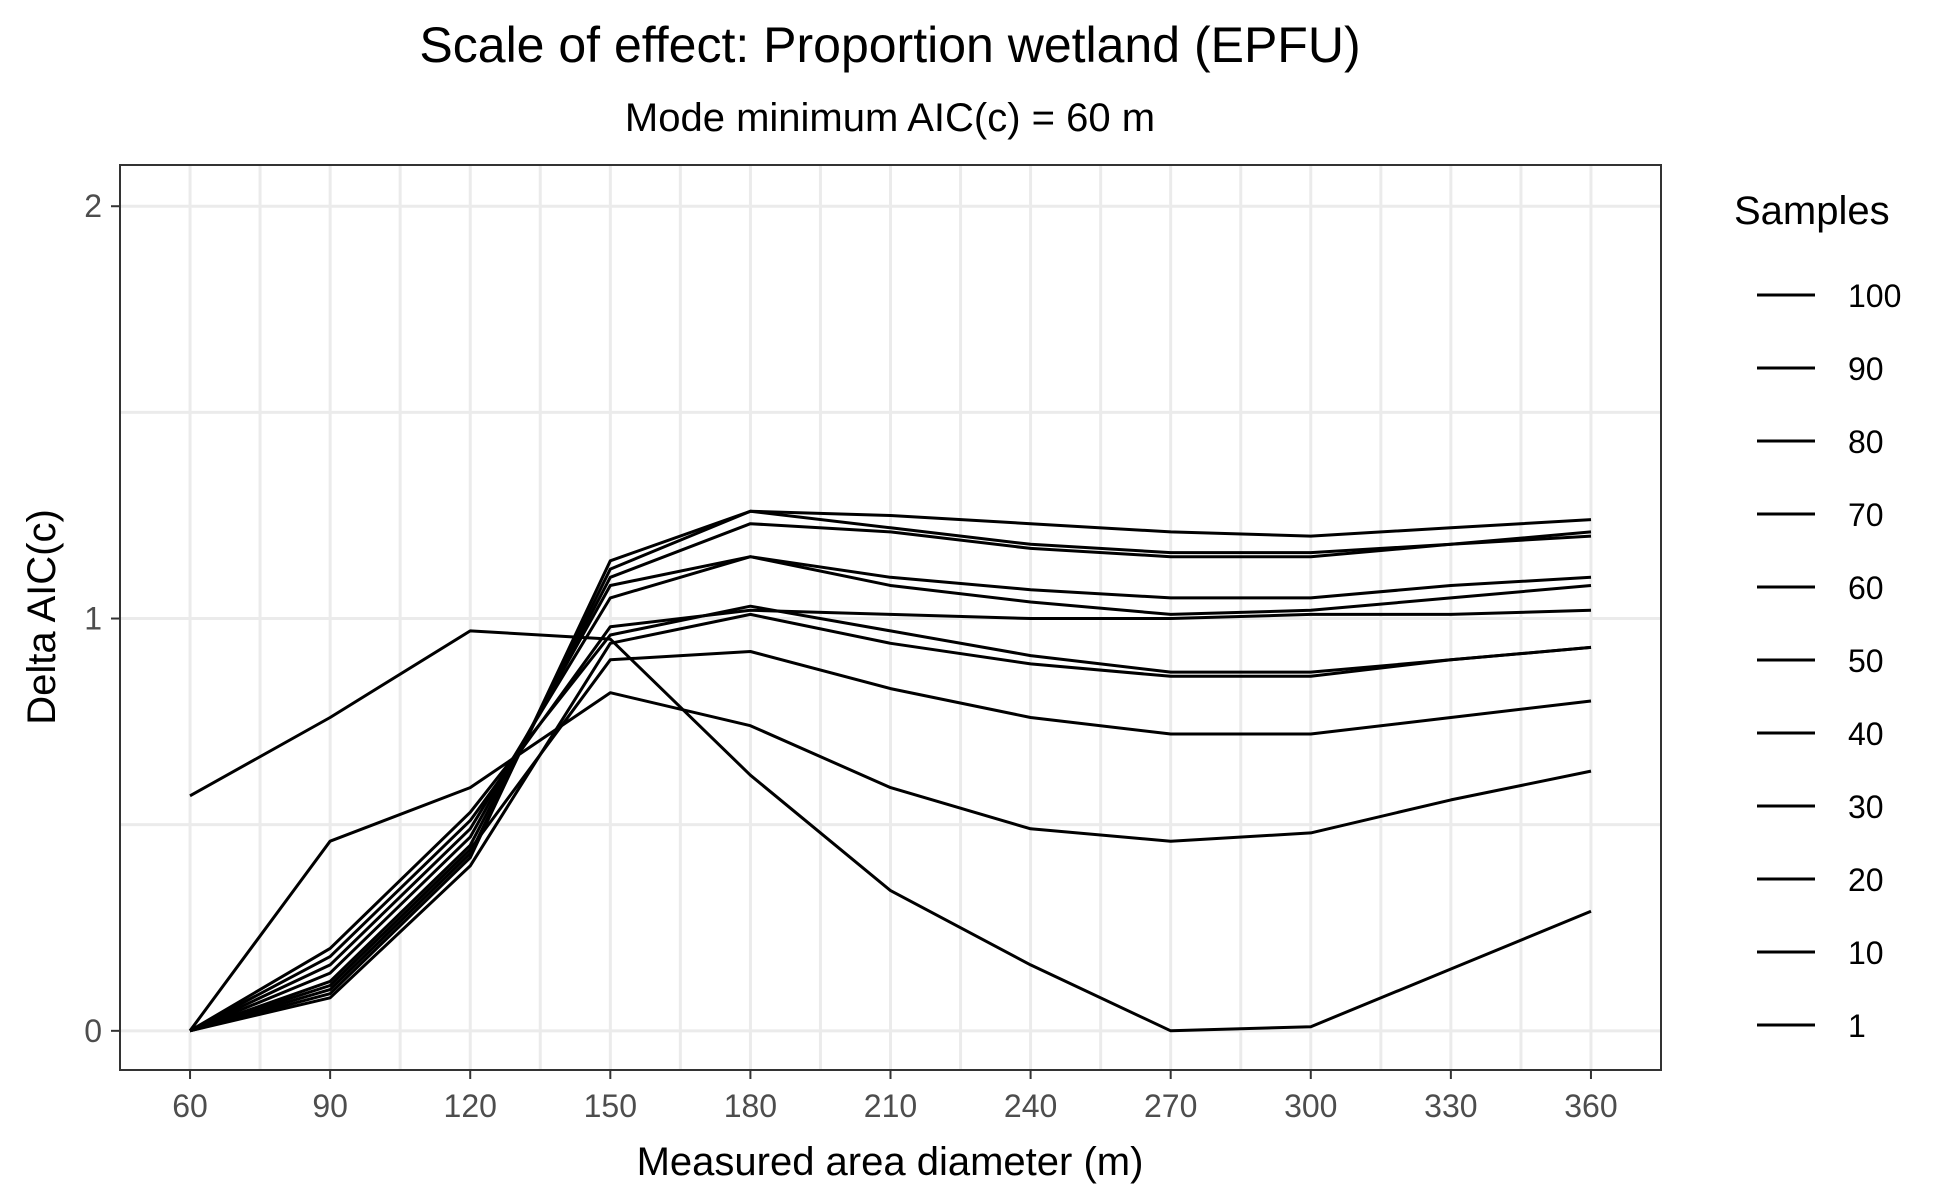  Describe the element at coordinates (1866, 515) in the screenshot. I see `legend-label: 70` at that location.